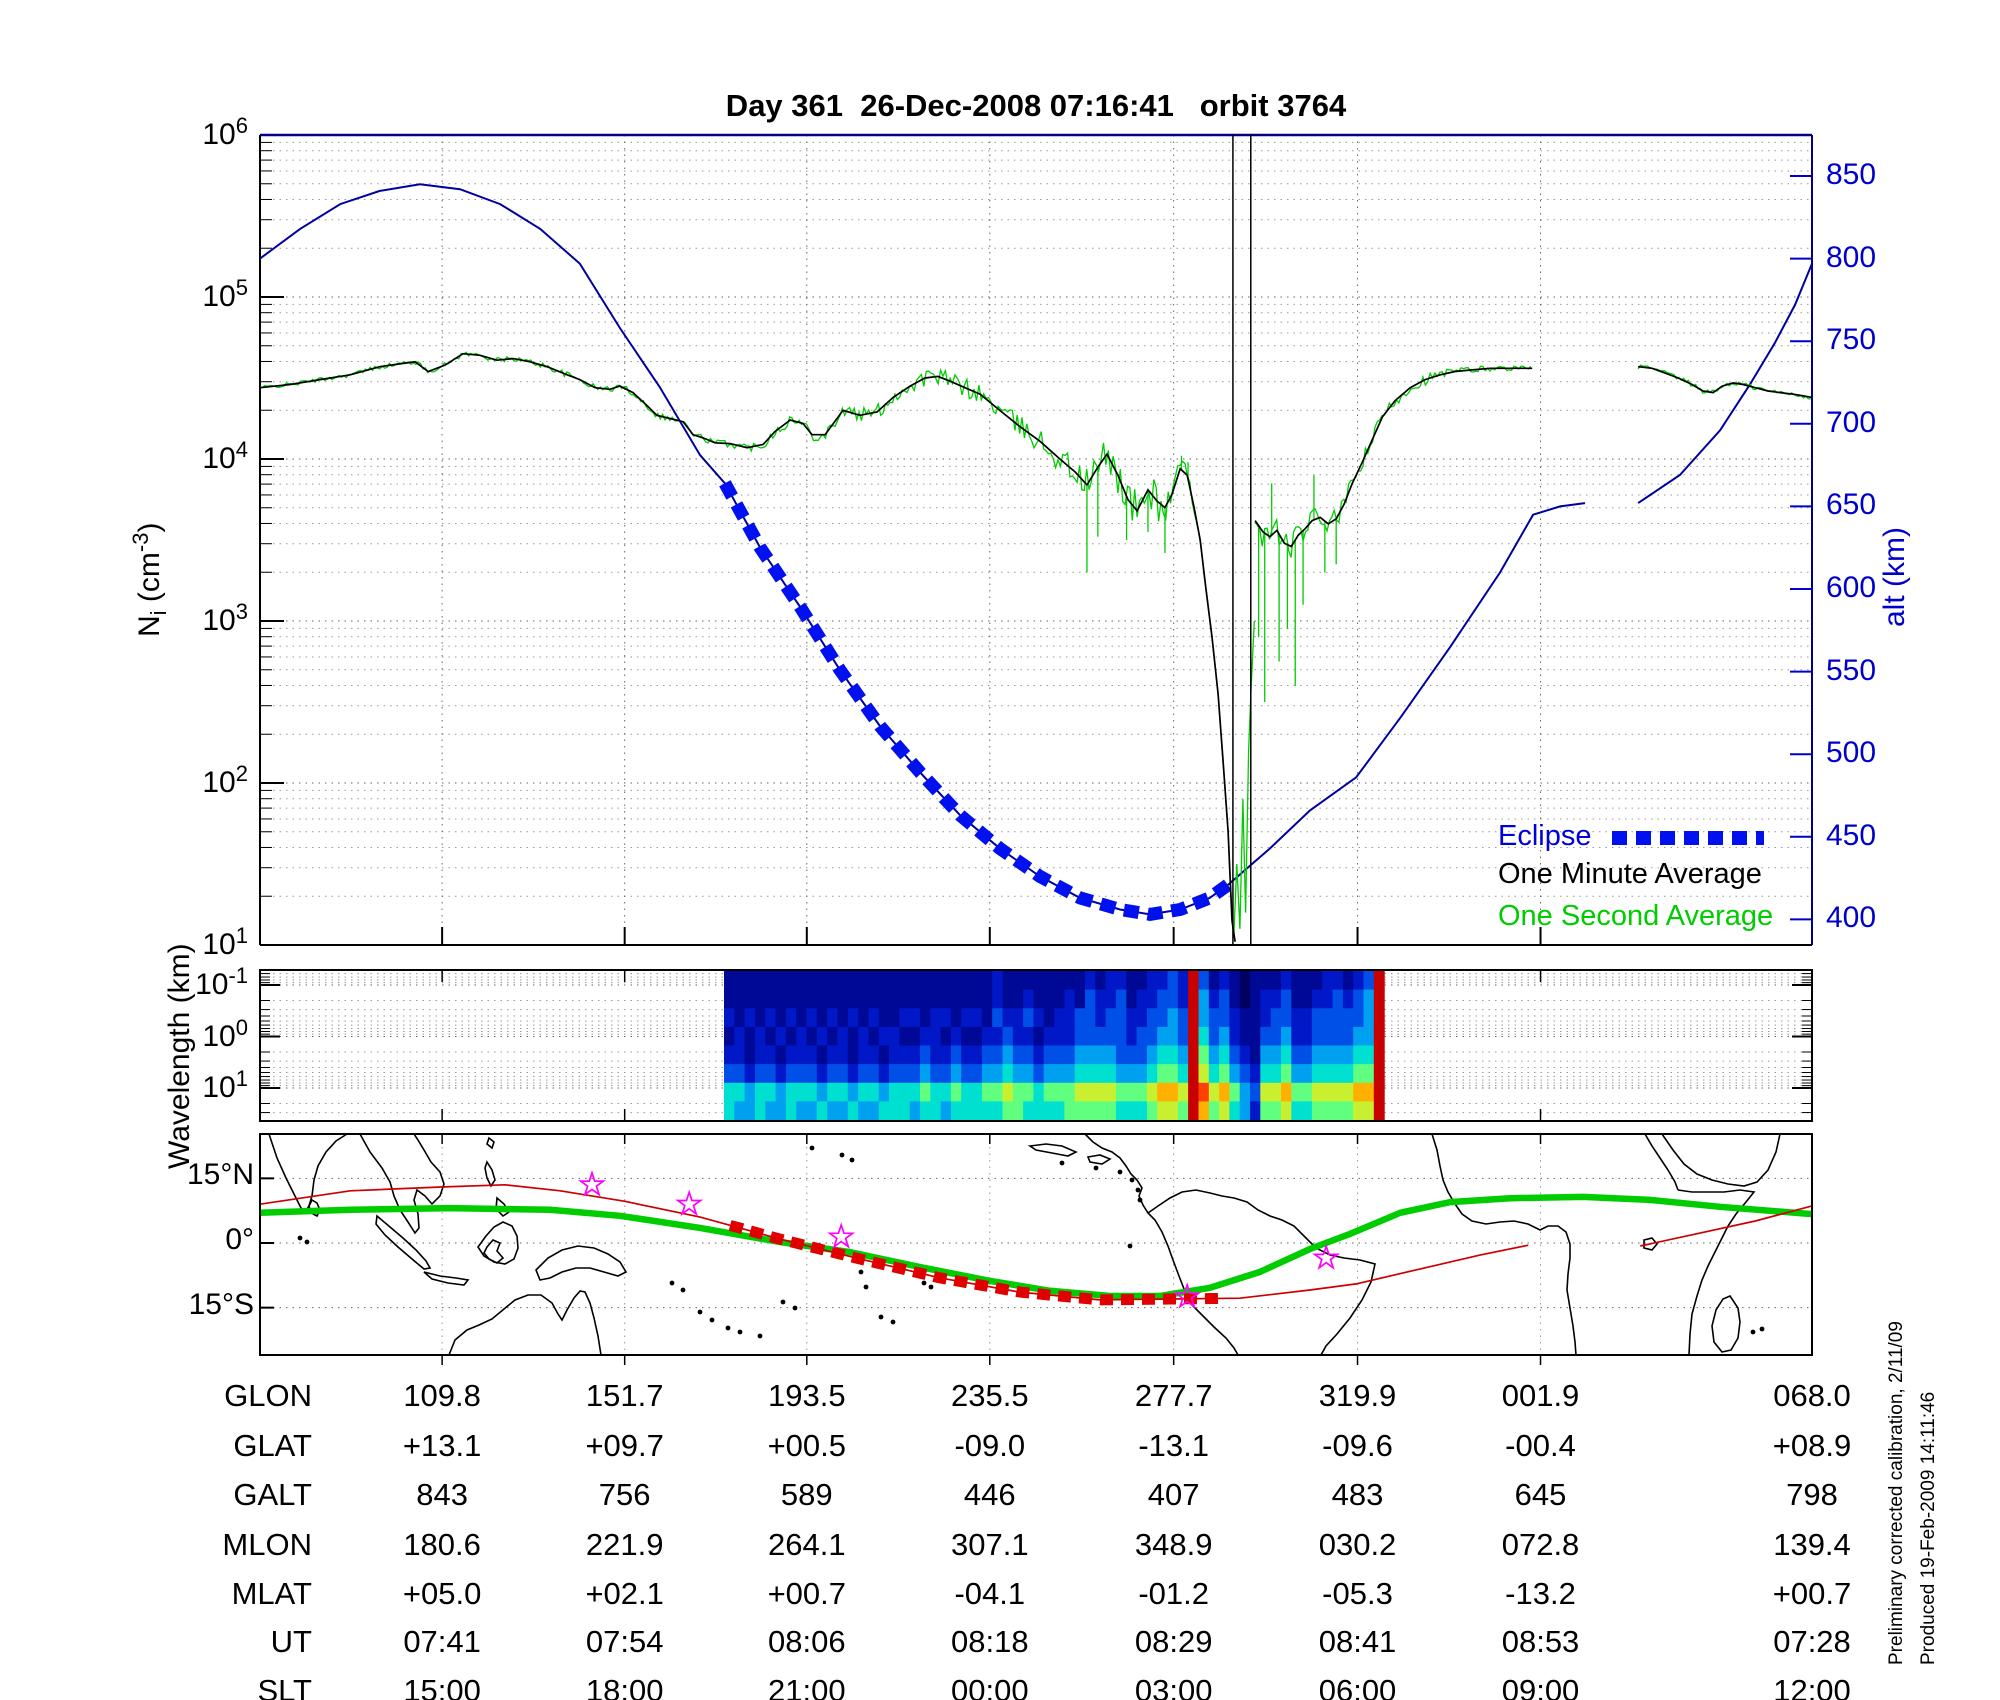  Describe the element at coordinates (225, 1085) in the screenshot. I see `wavelength-tick-10e1: 101` at that location.